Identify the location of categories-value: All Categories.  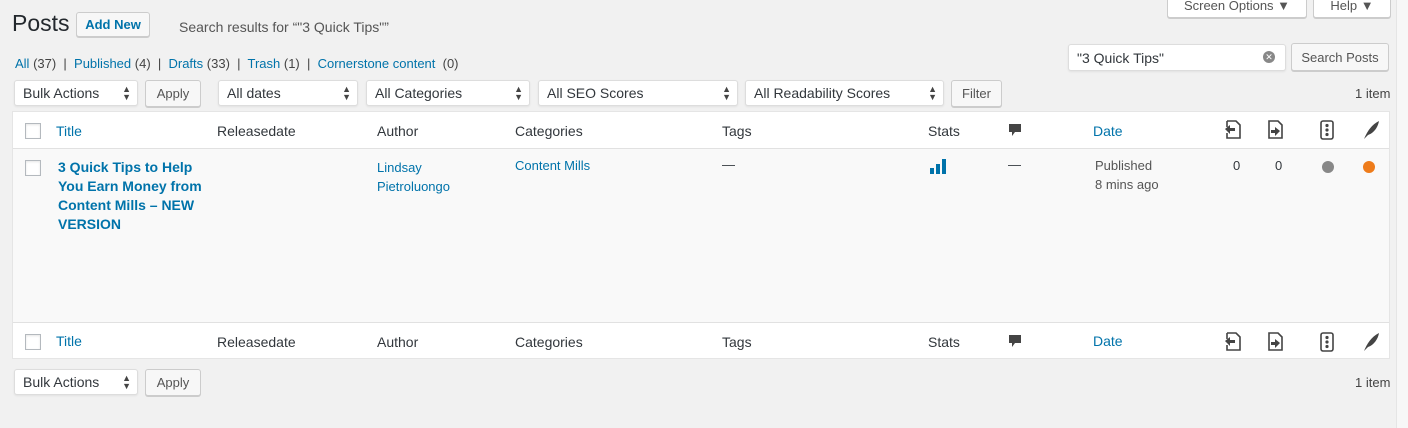
(419, 93).